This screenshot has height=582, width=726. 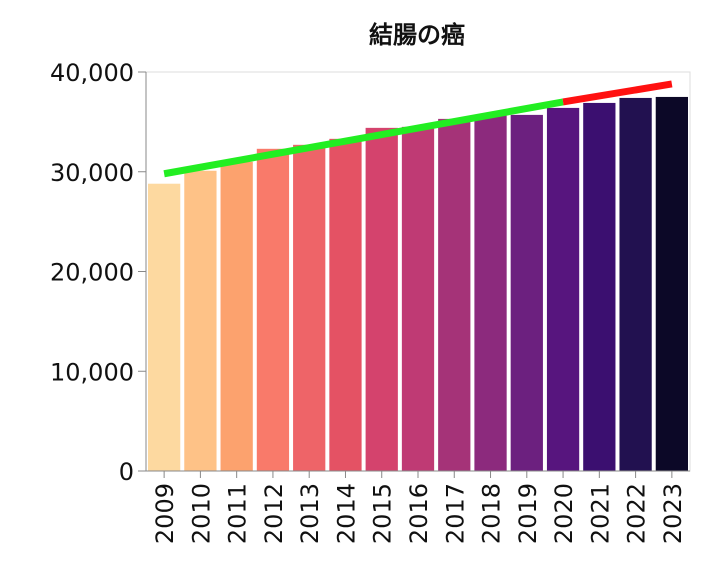 What do you see at coordinates (274, 513) in the screenshot?
I see `x-tick-label: 2012` at bounding box center [274, 513].